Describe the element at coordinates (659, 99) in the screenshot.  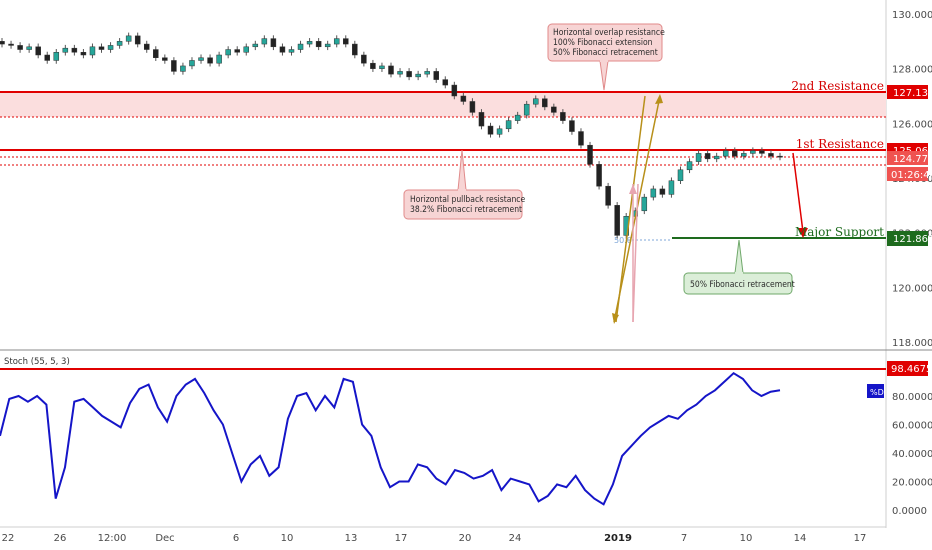
I see `fib-extension-arrowhead-up` at that location.